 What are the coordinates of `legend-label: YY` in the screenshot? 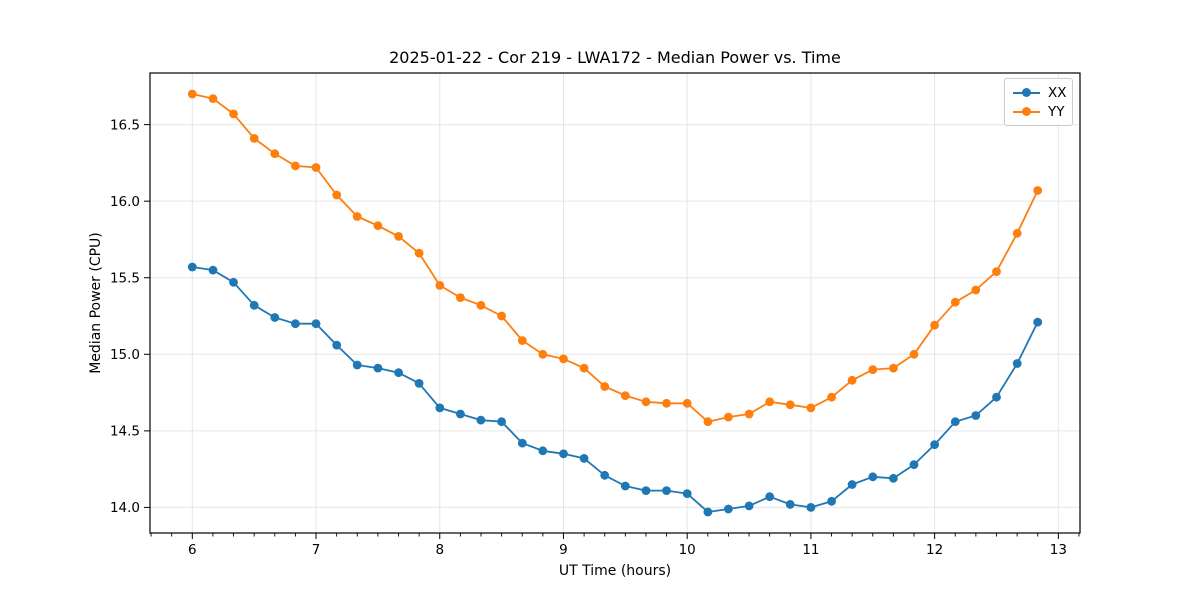 It's located at (1056, 111).